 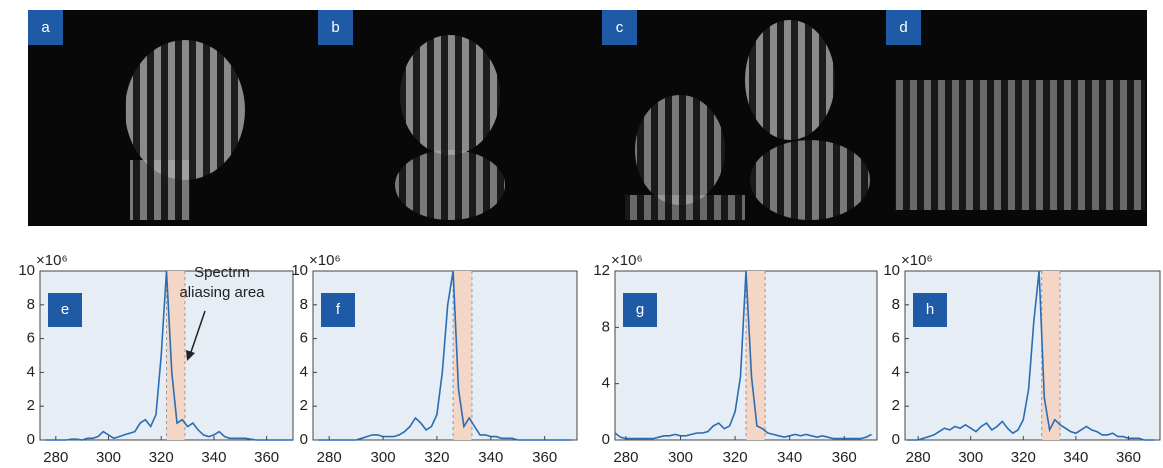 What do you see at coordinates (1020, 145) in the screenshot?
I see `photo-d` at bounding box center [1020, 145].